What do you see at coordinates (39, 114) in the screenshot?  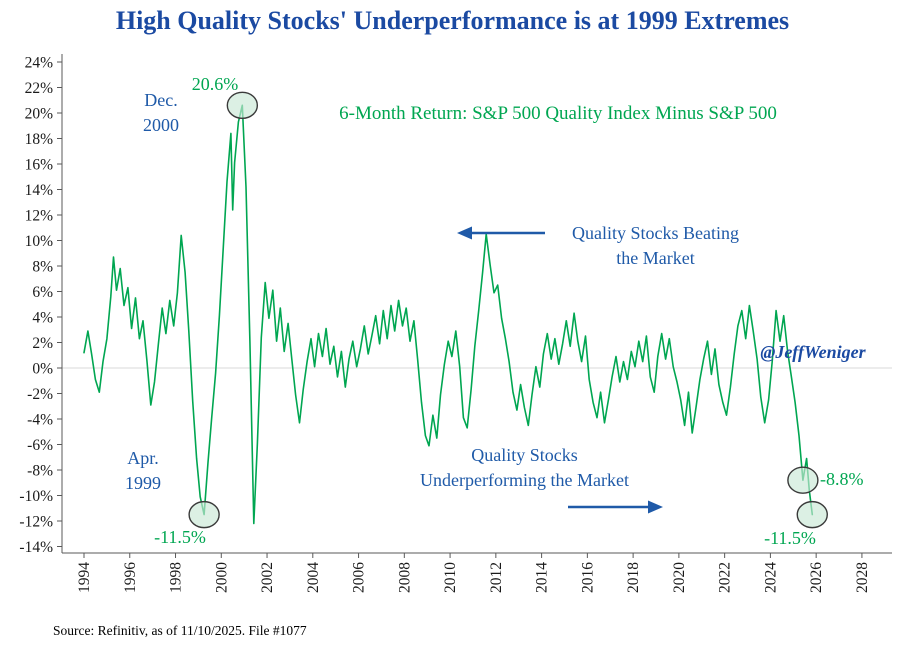 I see `y-tick-label: 20%` at bounding box center [39, 114].